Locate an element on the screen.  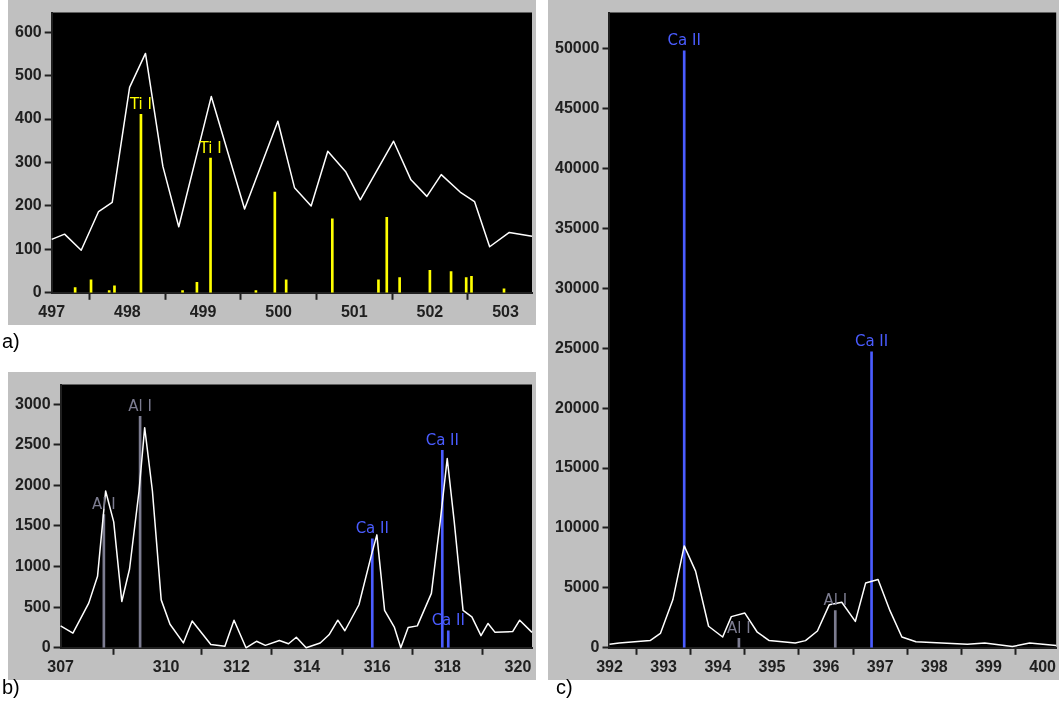
y-tick-label: 5000 is located at coordinates (581, 587).